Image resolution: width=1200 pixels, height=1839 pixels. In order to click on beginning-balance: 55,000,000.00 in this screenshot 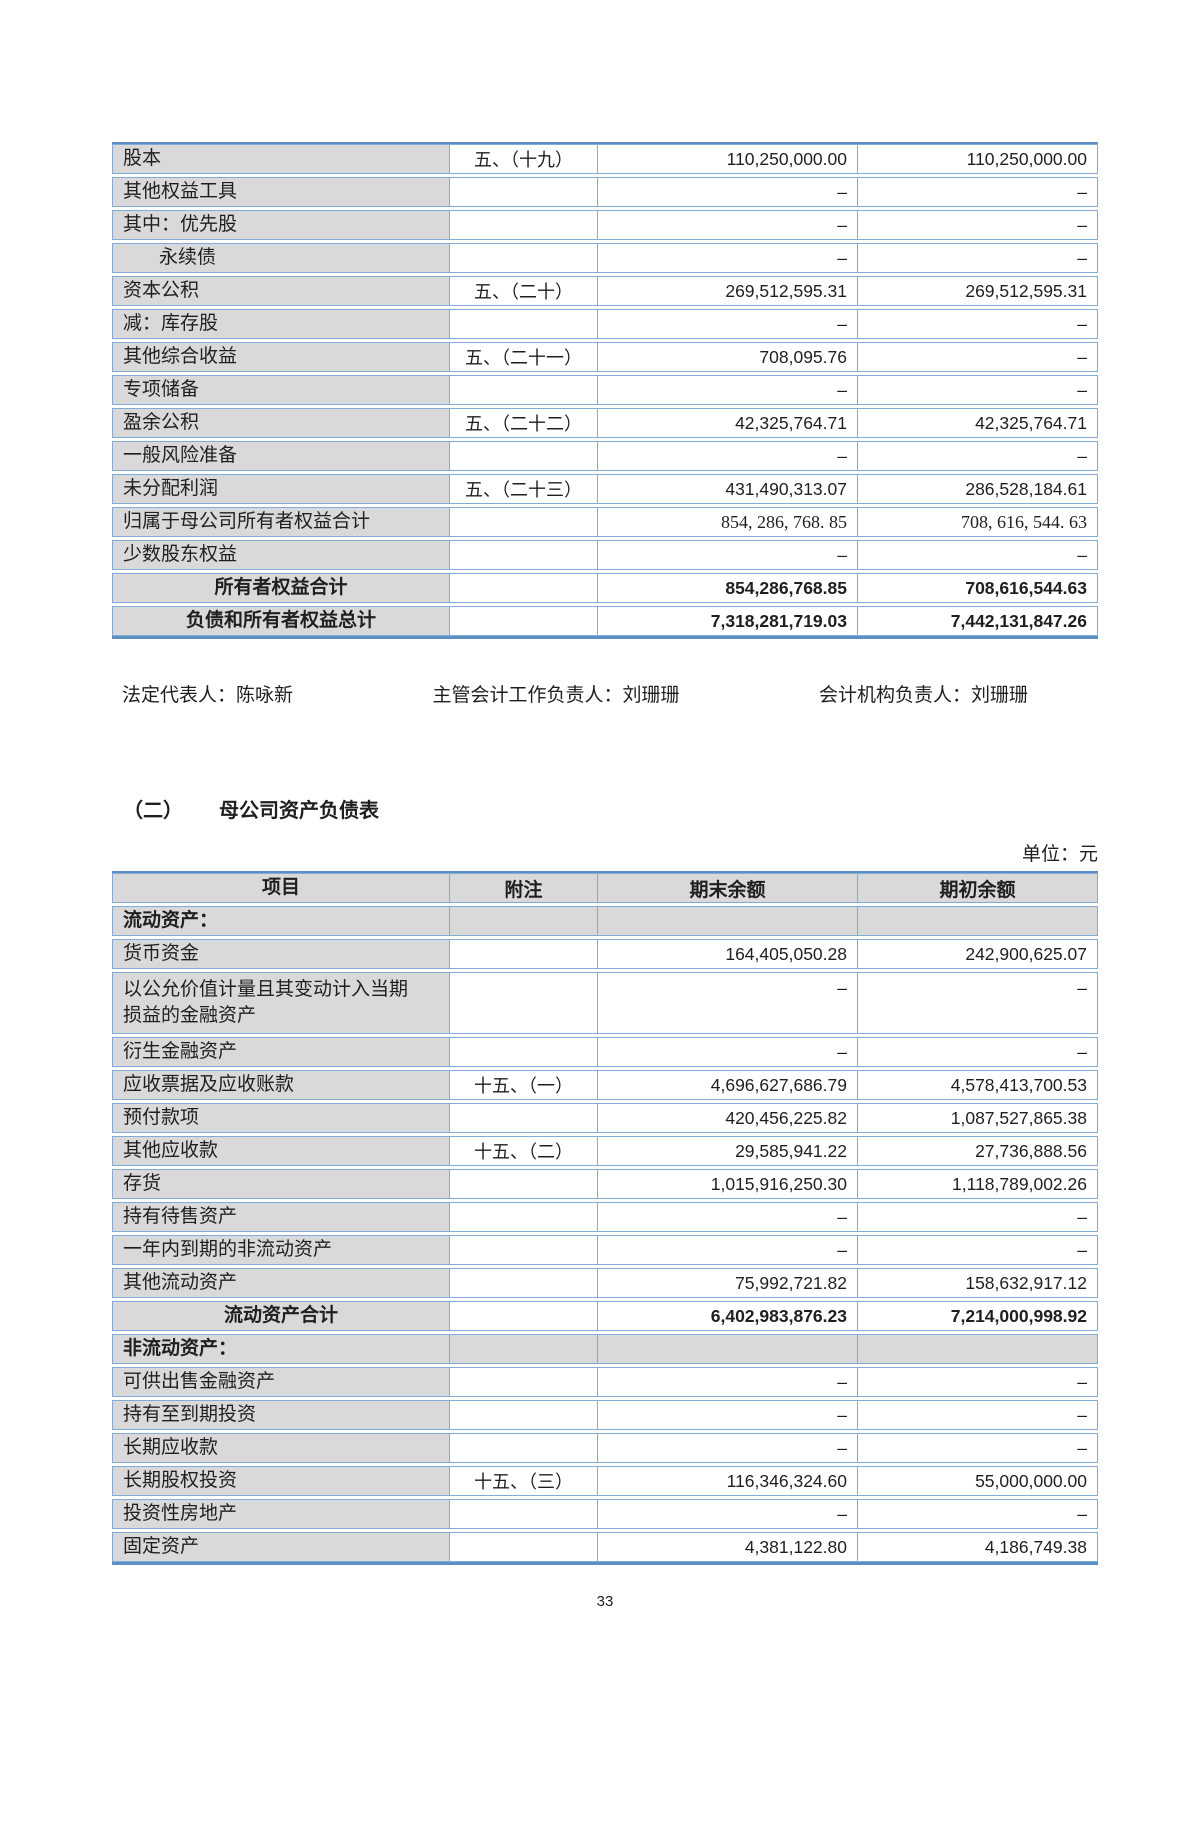, I will do `click(978, 1481)`.